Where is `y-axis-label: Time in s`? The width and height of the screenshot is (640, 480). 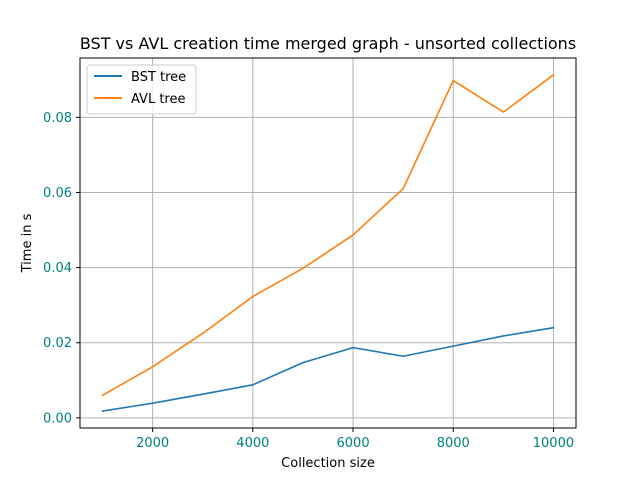 y-axis-label: Time in s is located at coordinates (27, 243).